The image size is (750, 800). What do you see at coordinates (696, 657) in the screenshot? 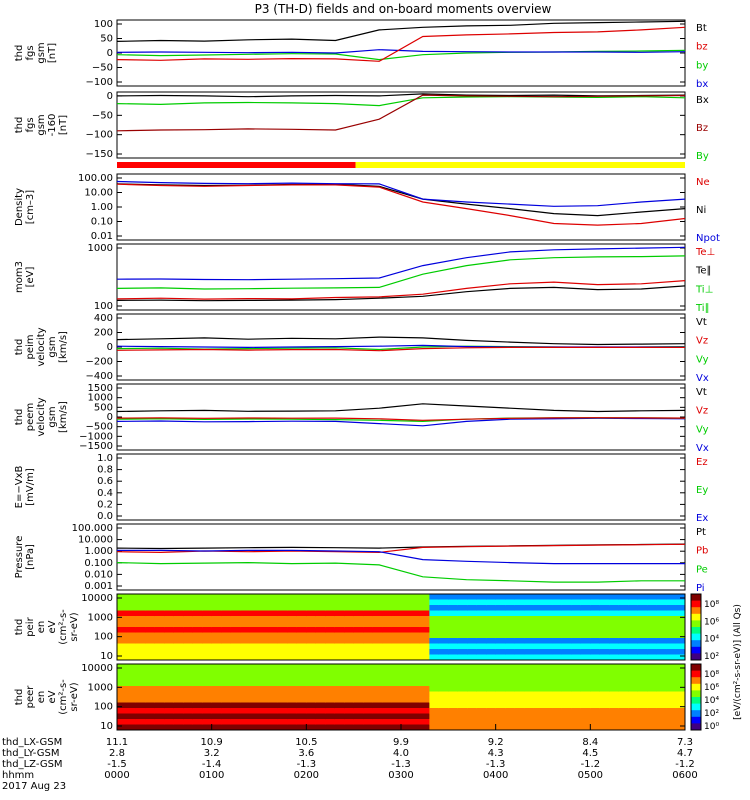
I see `colorbar-swatch` at bounding box center [696, 657].